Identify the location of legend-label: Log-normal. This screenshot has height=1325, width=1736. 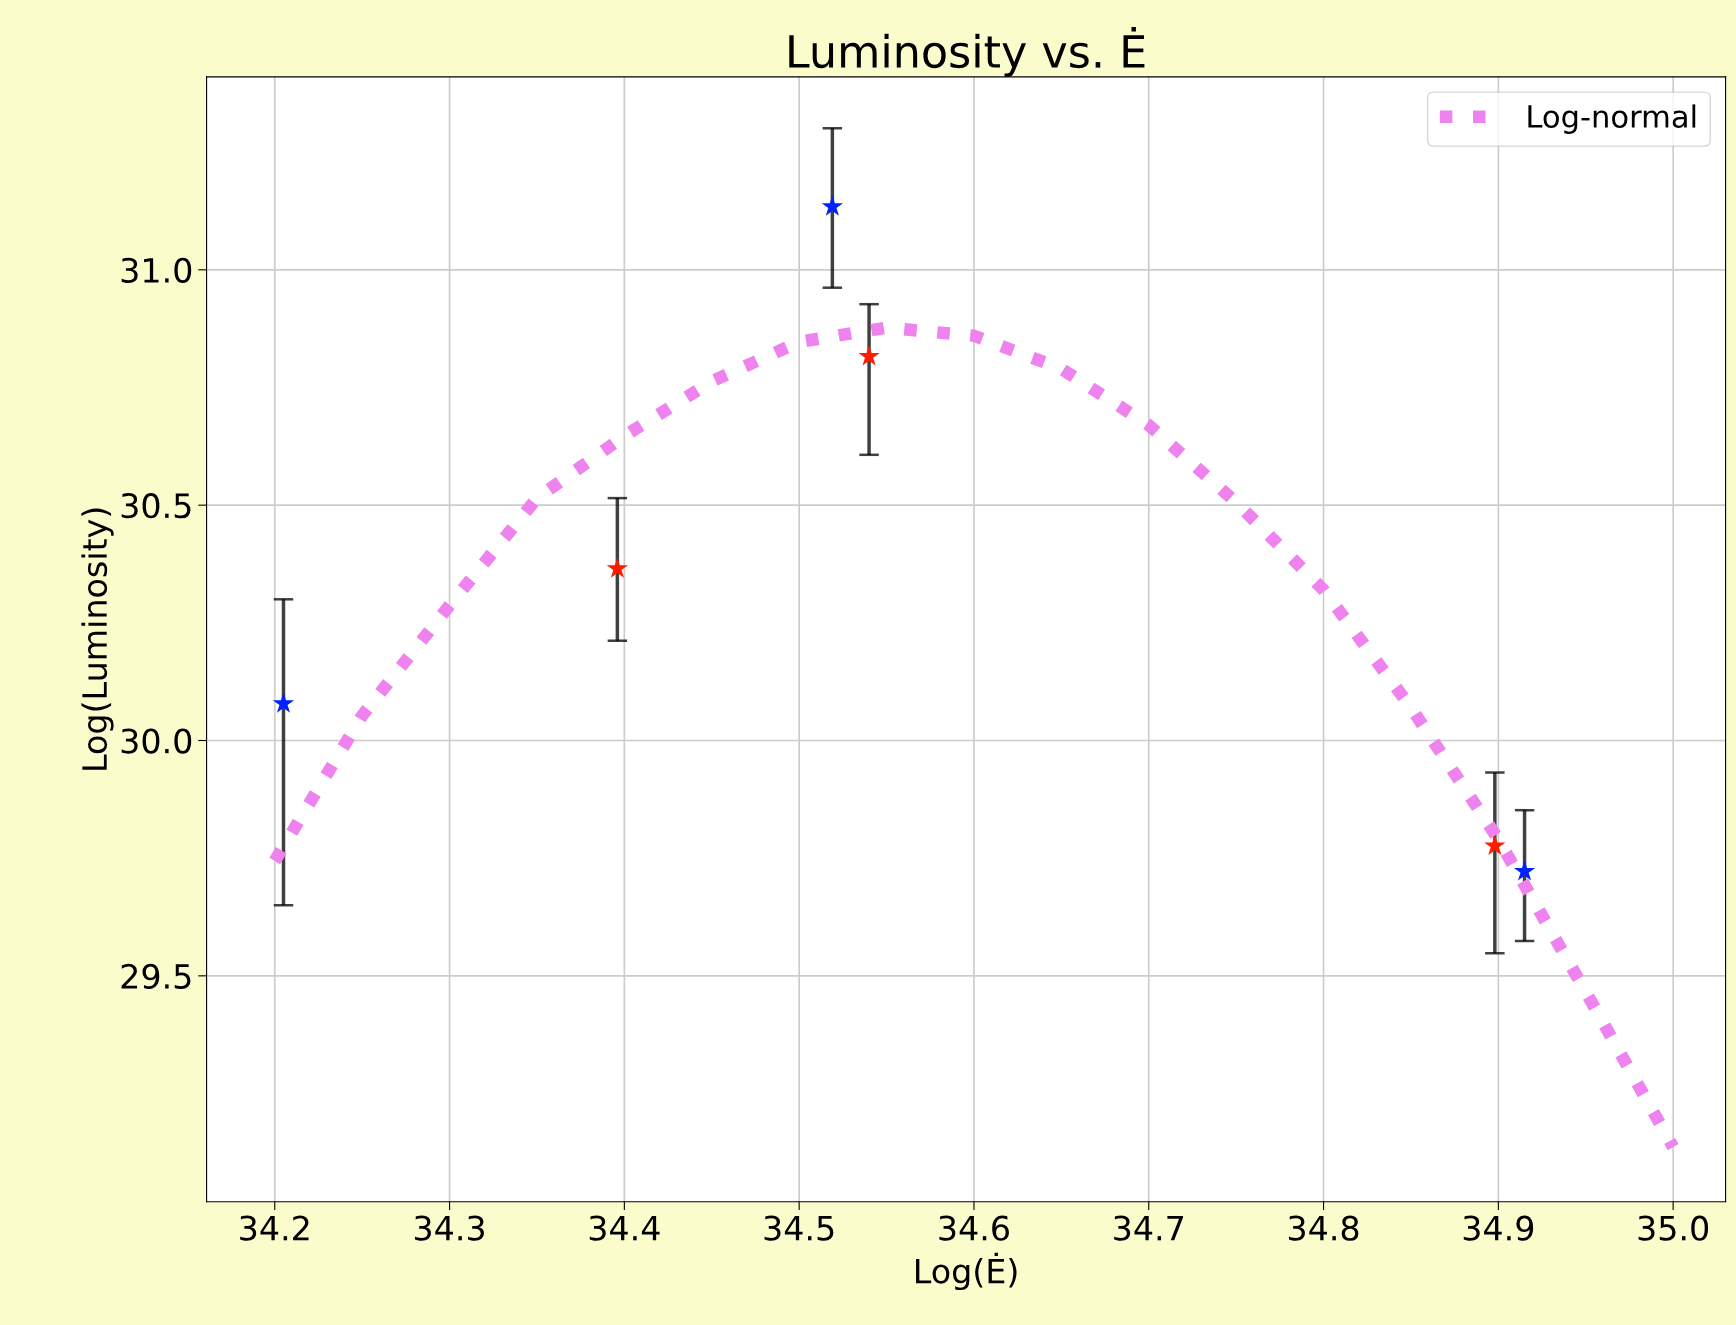
(1612, 119).